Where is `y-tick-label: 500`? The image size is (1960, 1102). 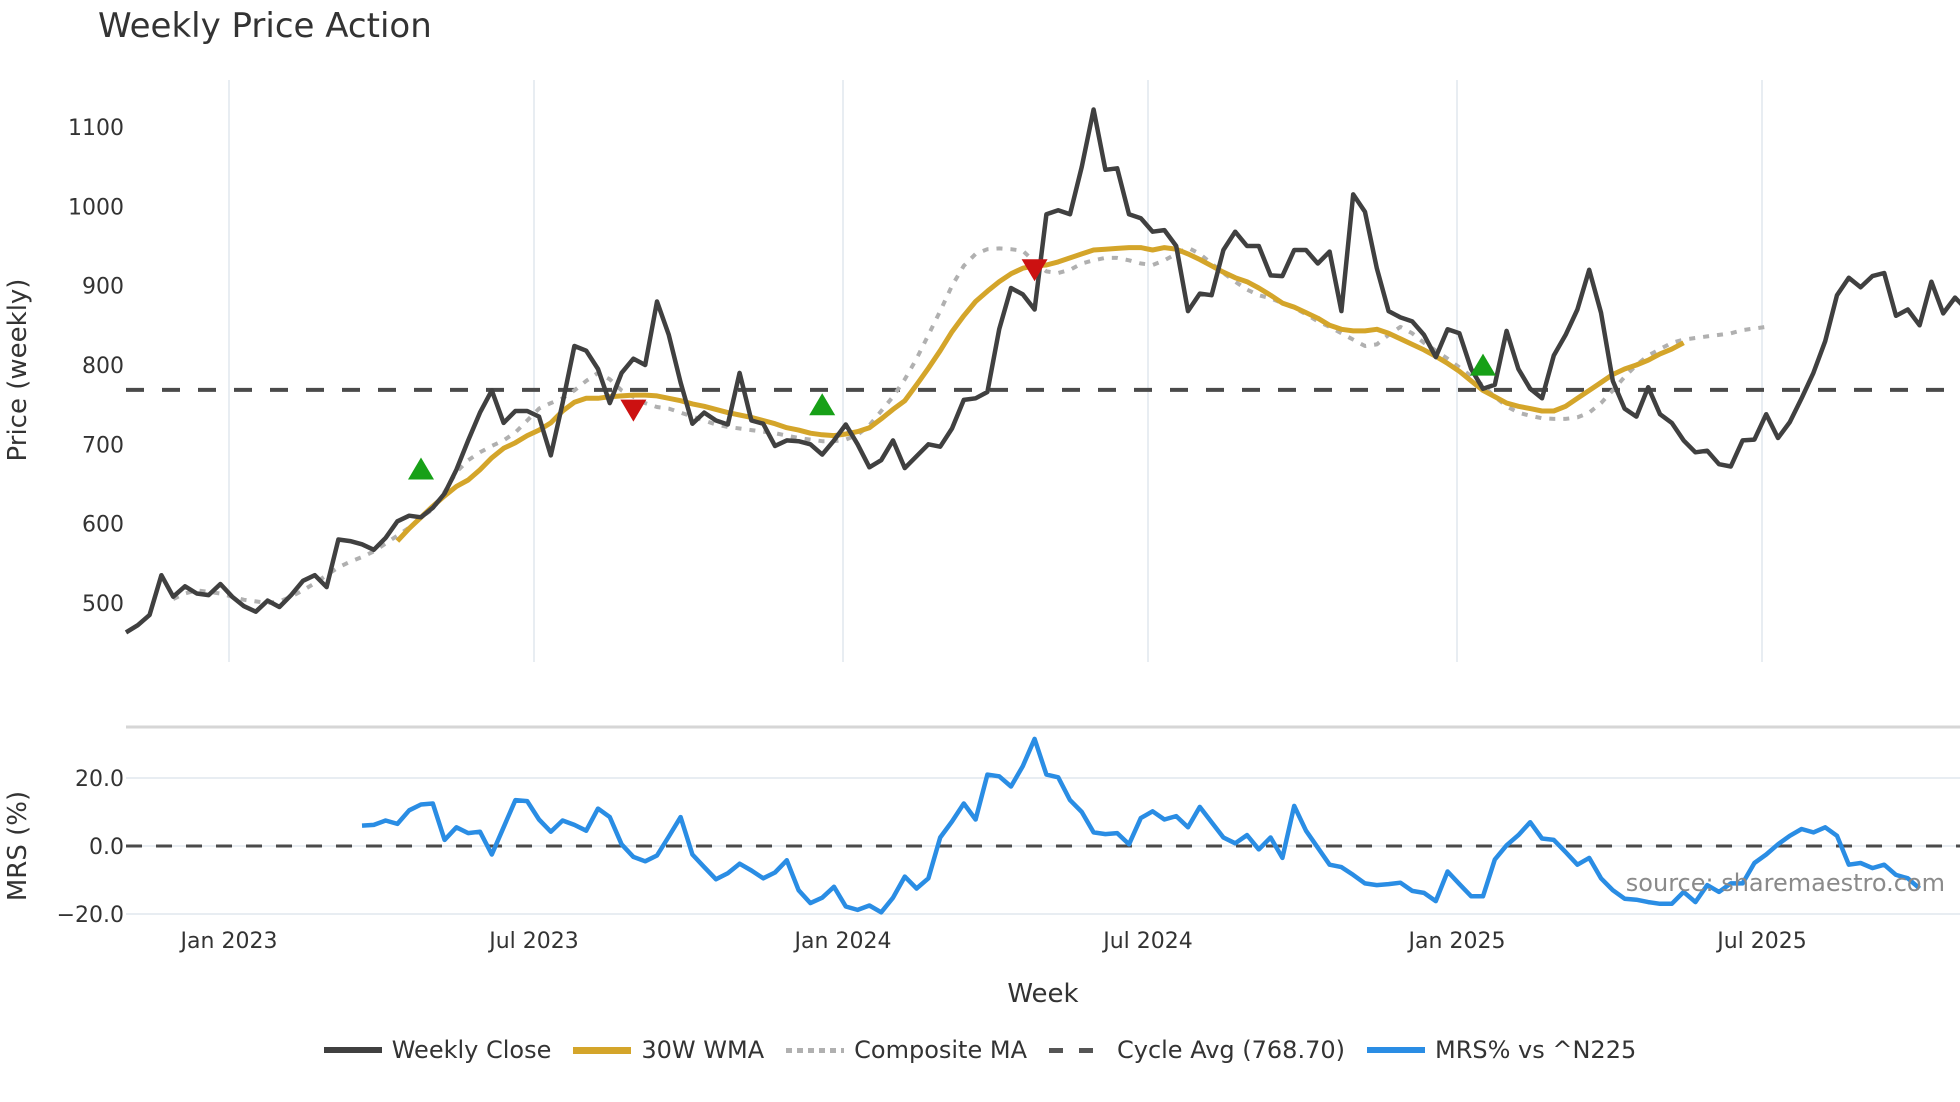 y-tick-label: 500 is located at coordinates (103, 604).